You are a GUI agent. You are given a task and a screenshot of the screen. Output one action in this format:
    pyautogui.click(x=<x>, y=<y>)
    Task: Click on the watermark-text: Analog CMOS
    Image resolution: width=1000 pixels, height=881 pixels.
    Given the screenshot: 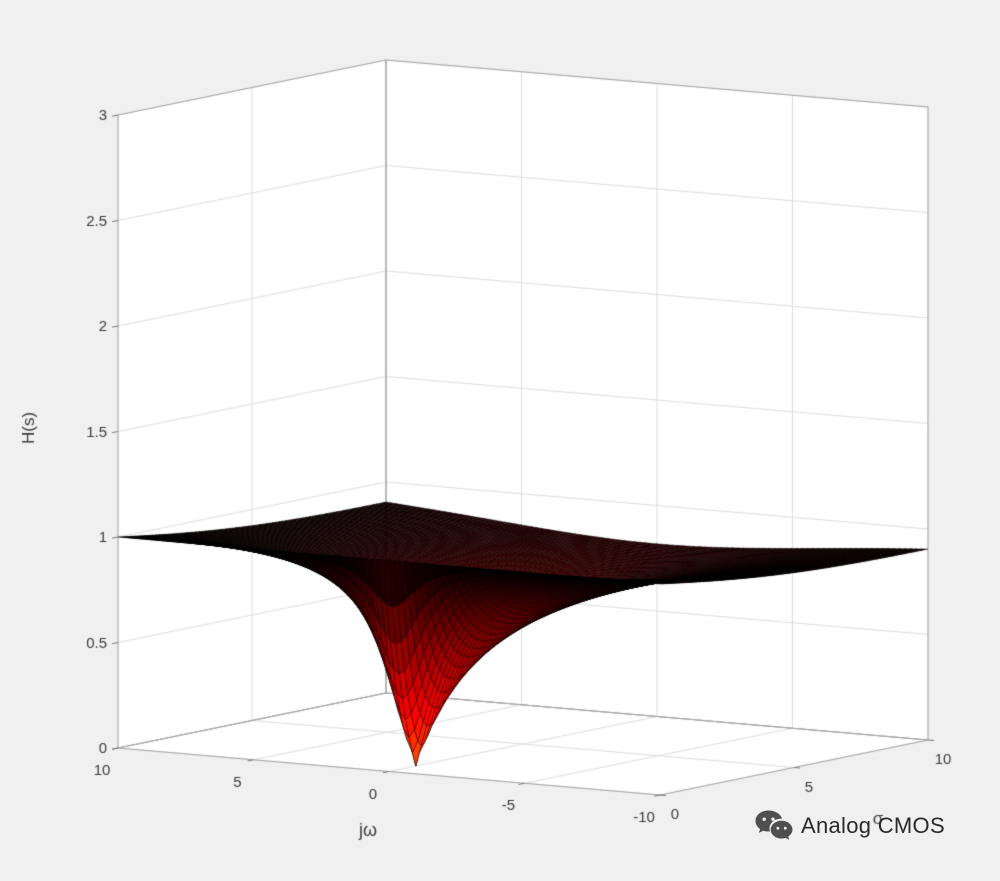 What is the action you would take?
    pyautogui.click(x=873, y=825)
    